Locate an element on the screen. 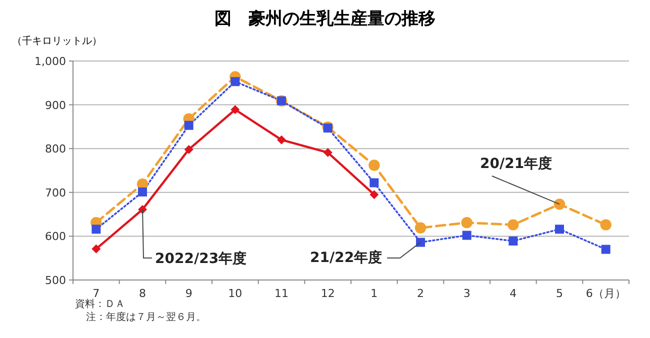  y-axis-title: （千キロリットル） is located at coordinates (57, 41).